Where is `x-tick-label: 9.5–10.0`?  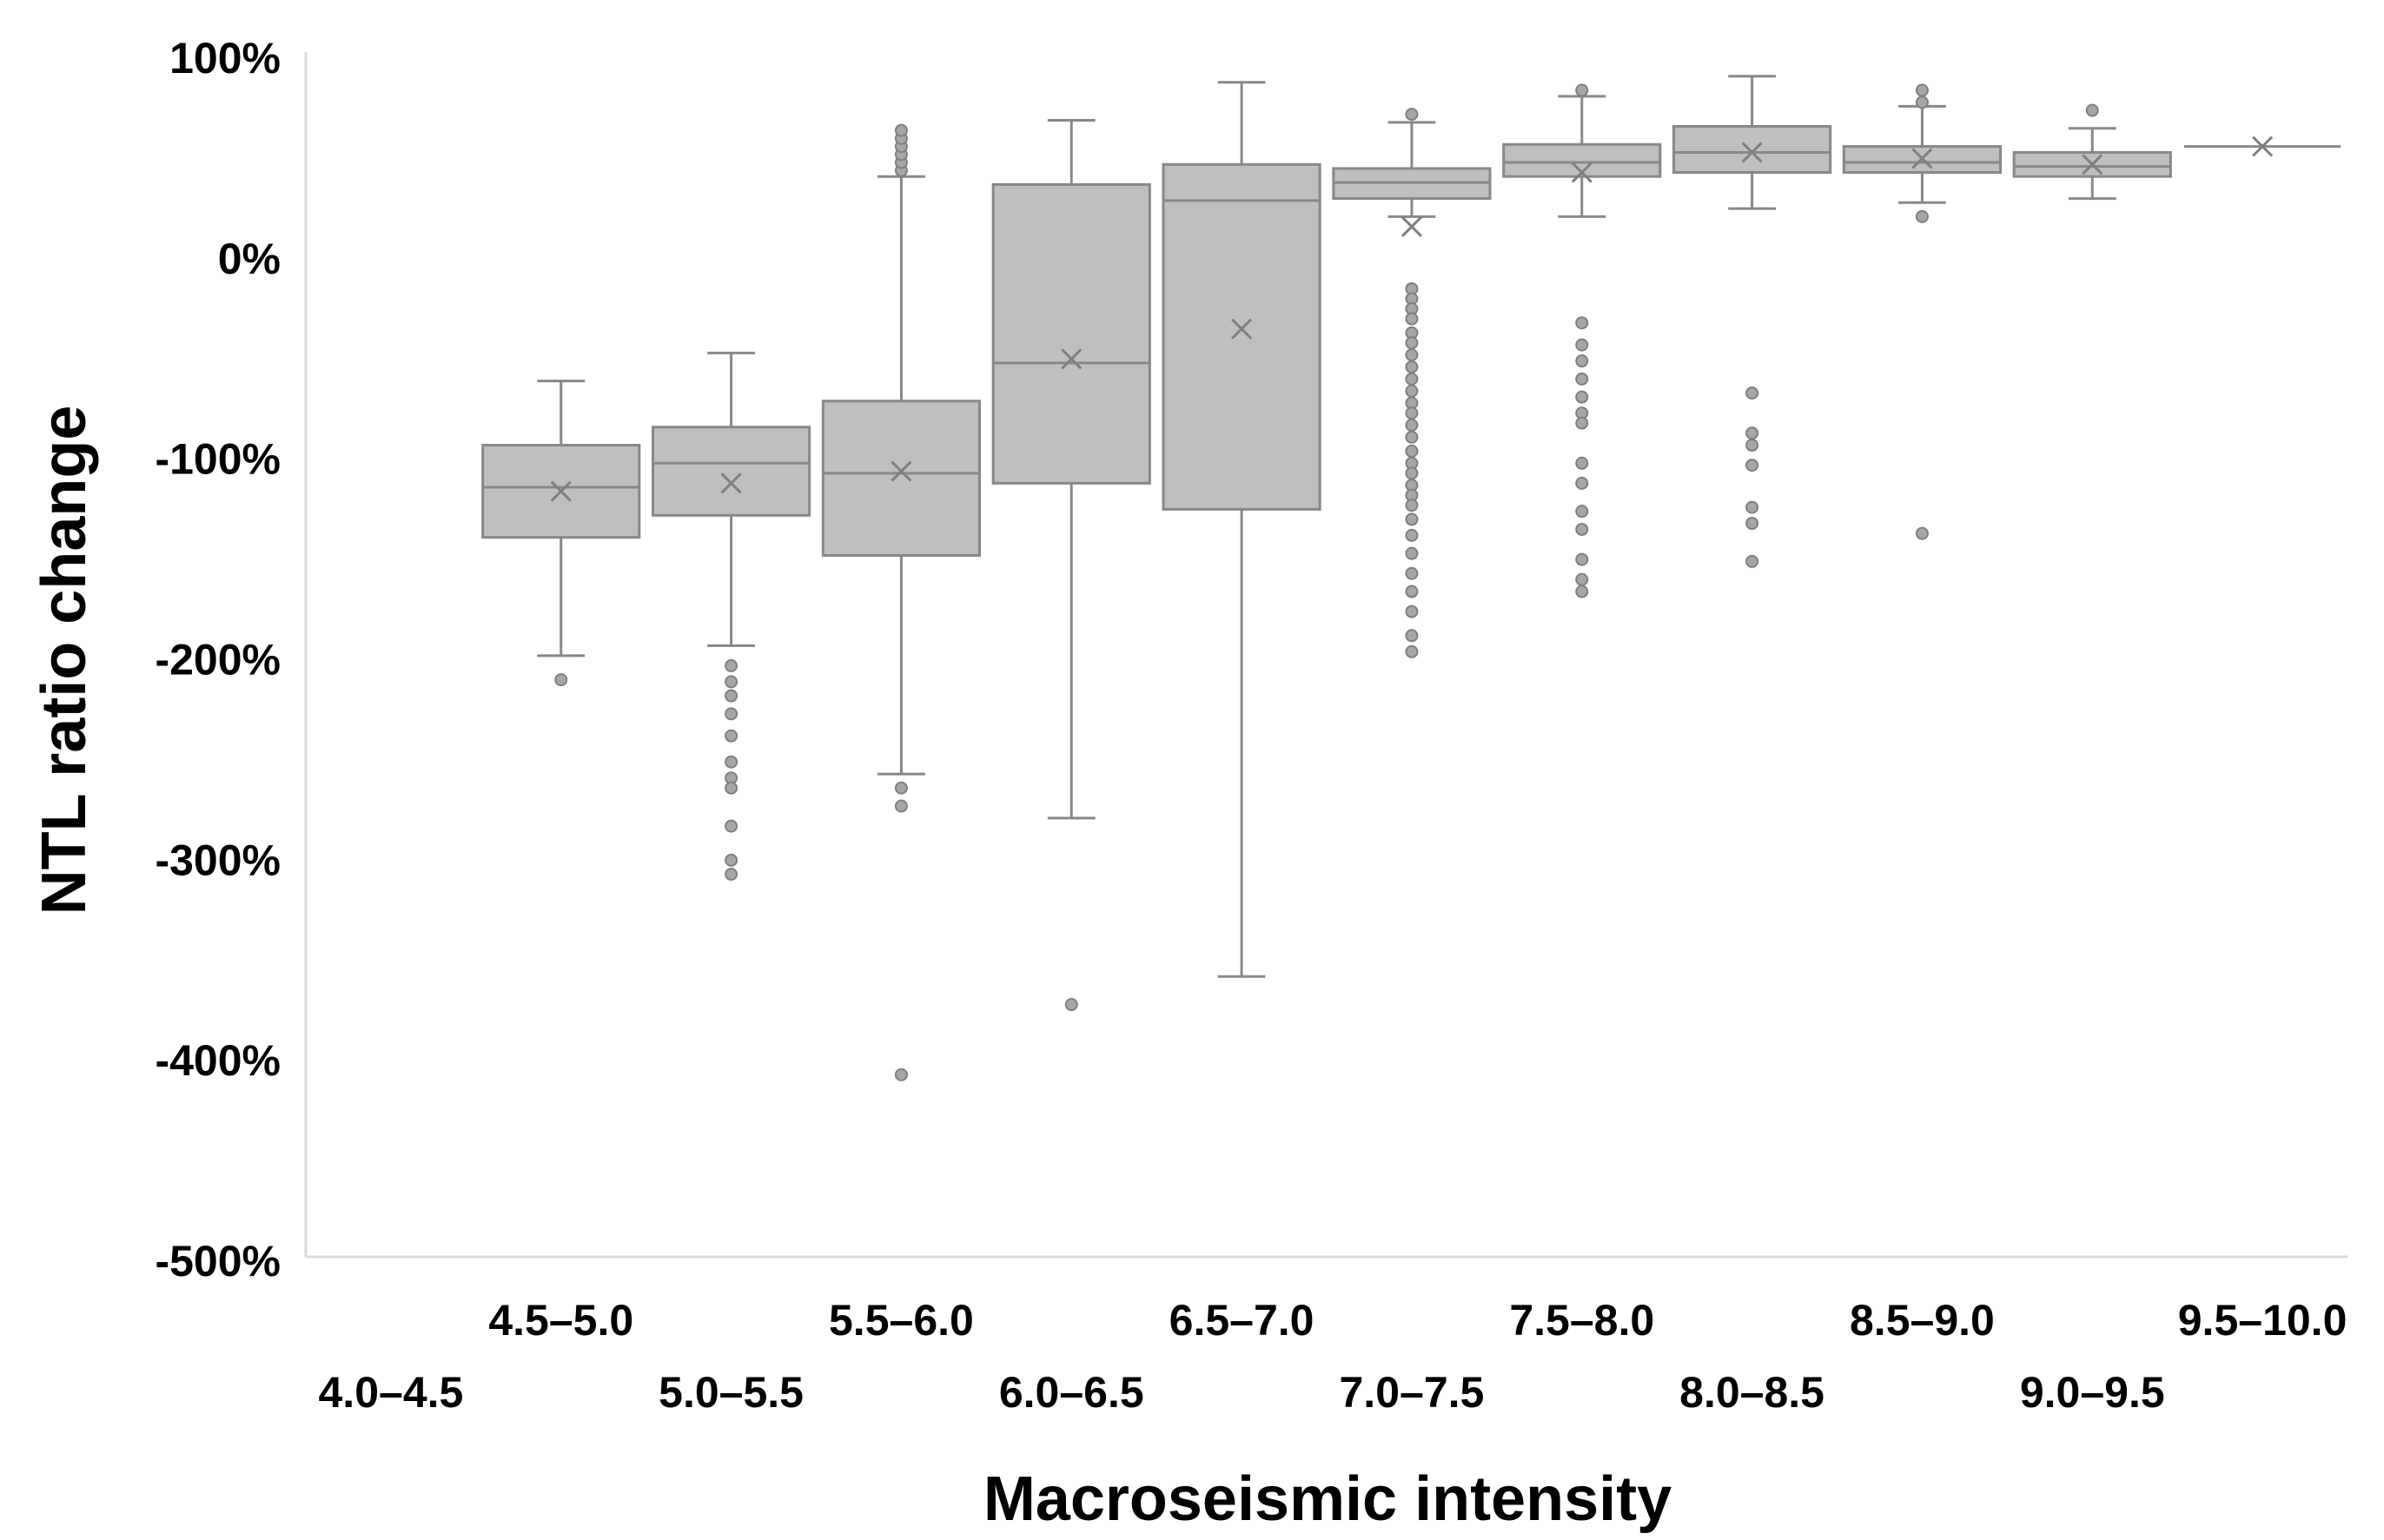
x-tick-label: 9.5–10.0 is located at coordinates (2263, 1320).